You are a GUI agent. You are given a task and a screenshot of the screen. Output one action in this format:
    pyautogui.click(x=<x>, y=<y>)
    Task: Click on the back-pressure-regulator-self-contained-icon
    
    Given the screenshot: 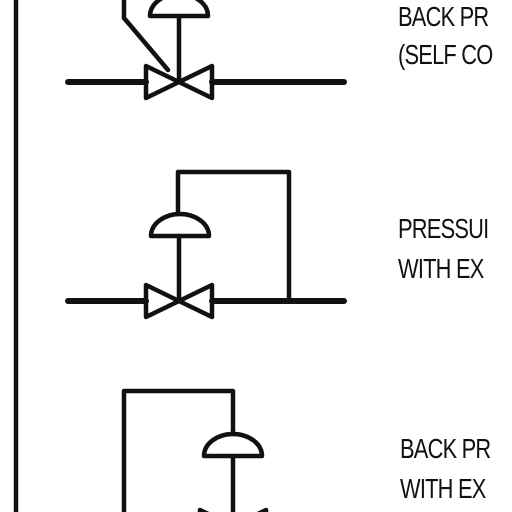 What is the action you would take?
    pyautogui.click(x=206, y=50)
    